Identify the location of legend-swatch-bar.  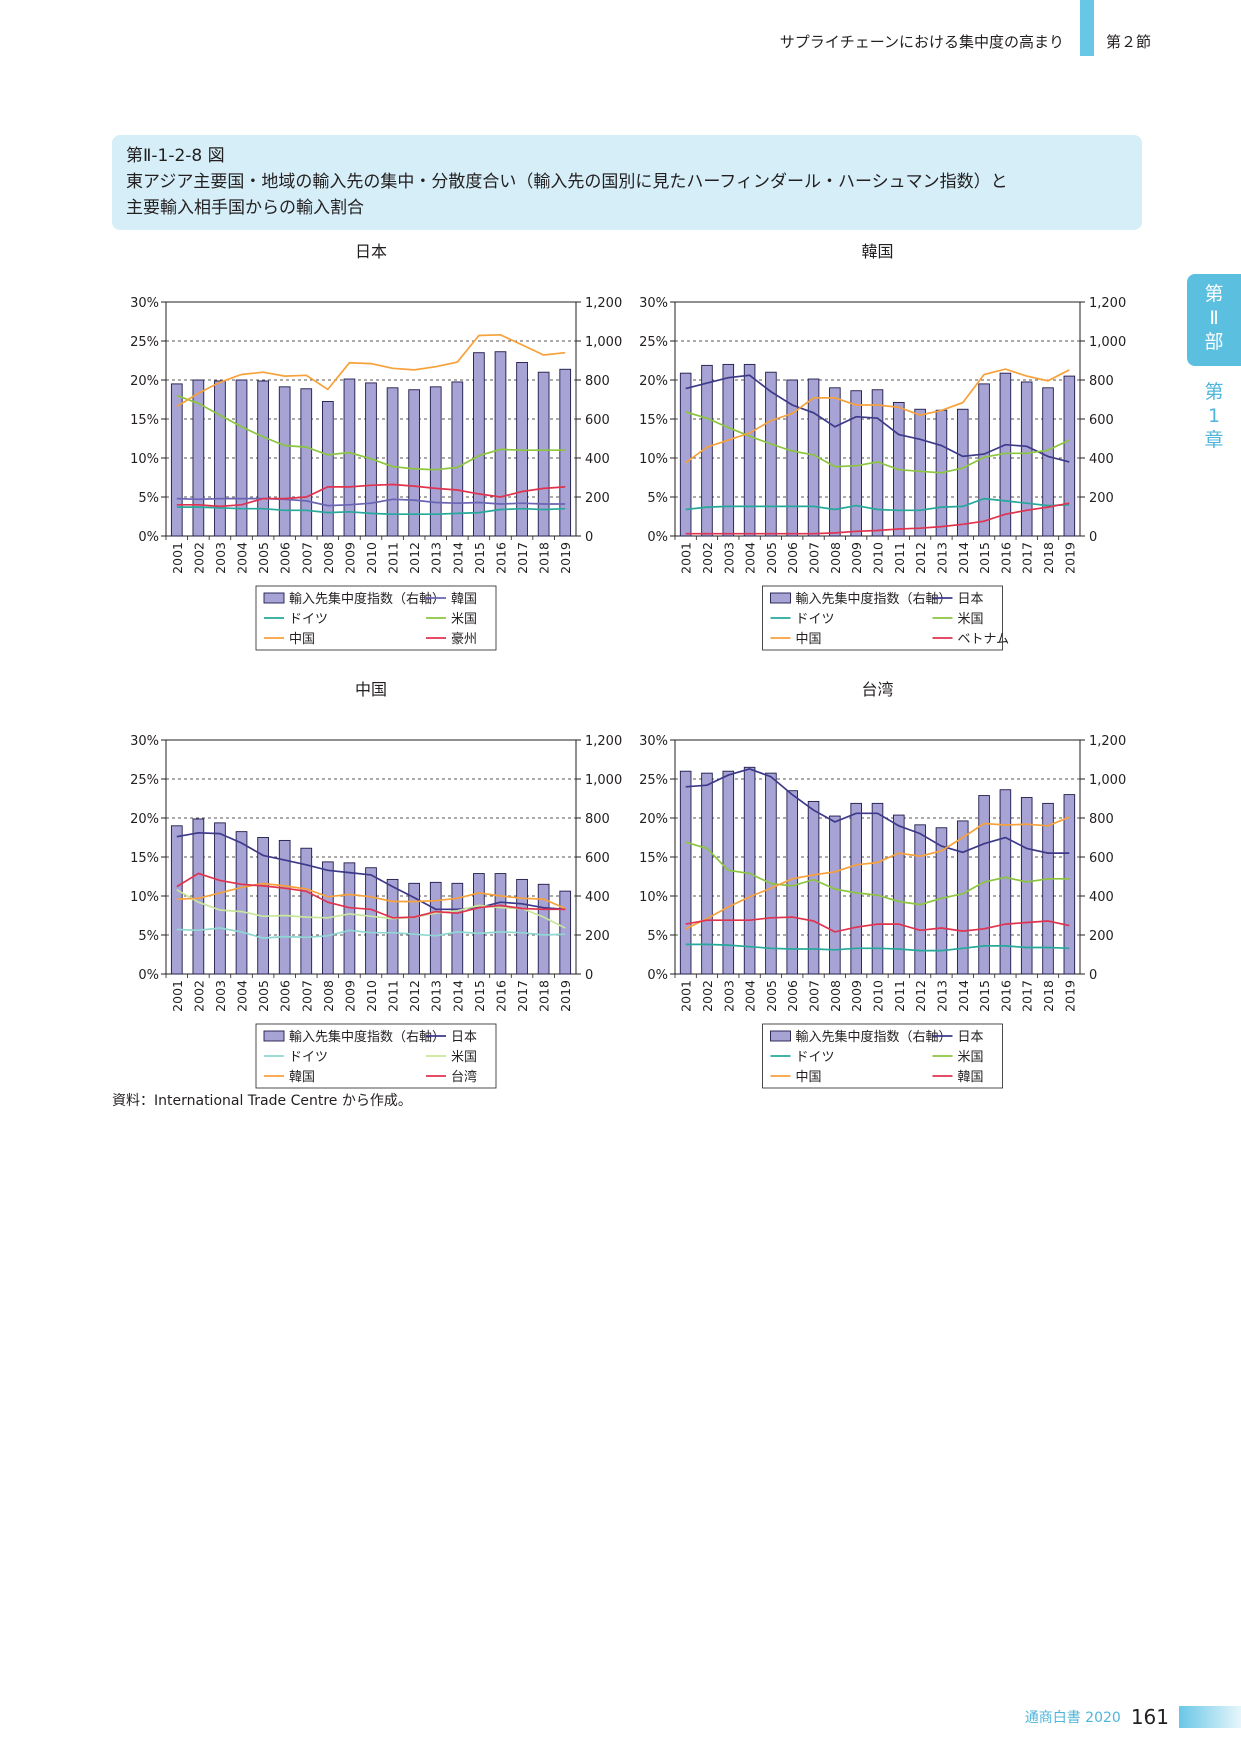
(780, 598).